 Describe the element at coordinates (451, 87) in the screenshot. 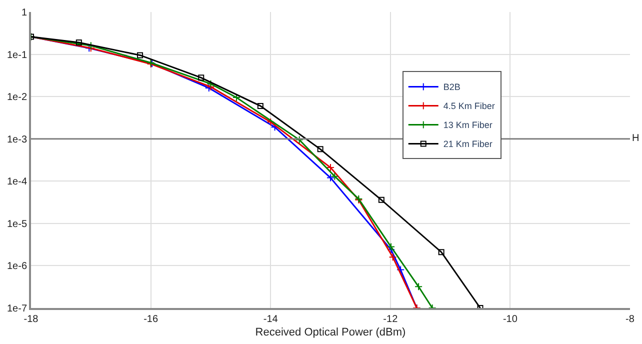

I see `legend-label: B2B` at that location.